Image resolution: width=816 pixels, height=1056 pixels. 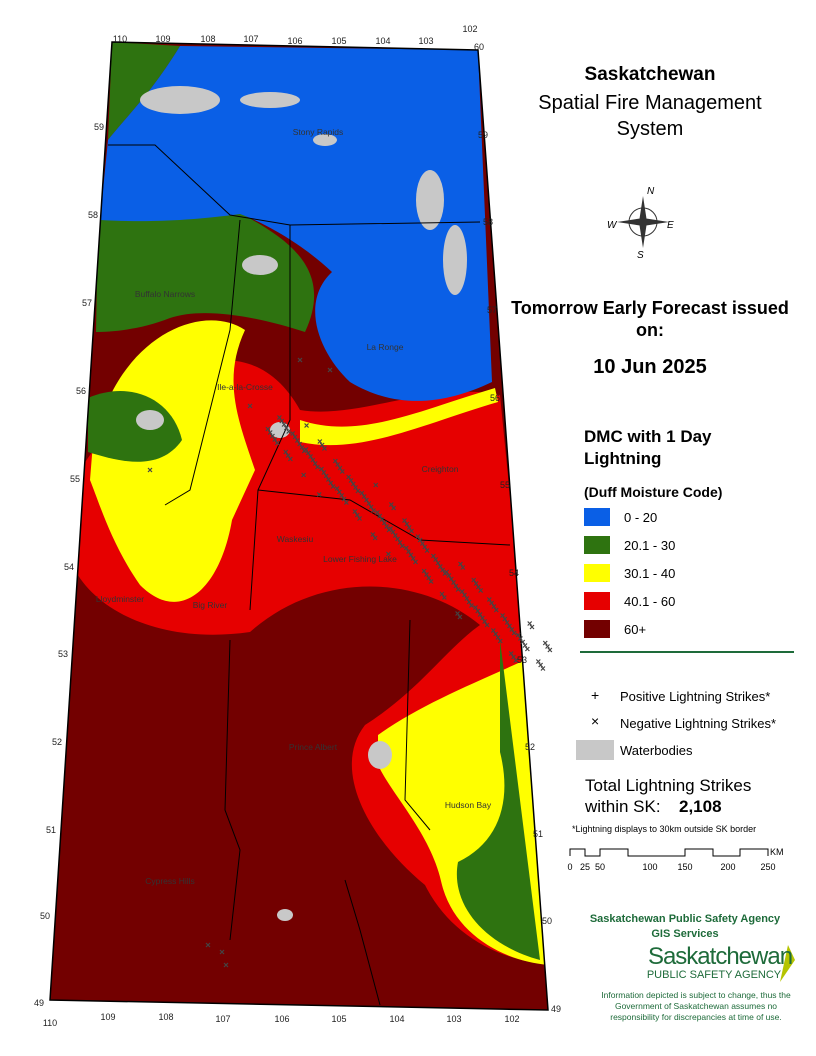 I want to click on agency-name: Saskatchewan Public Safety Agency, so click(x=685, y=919).